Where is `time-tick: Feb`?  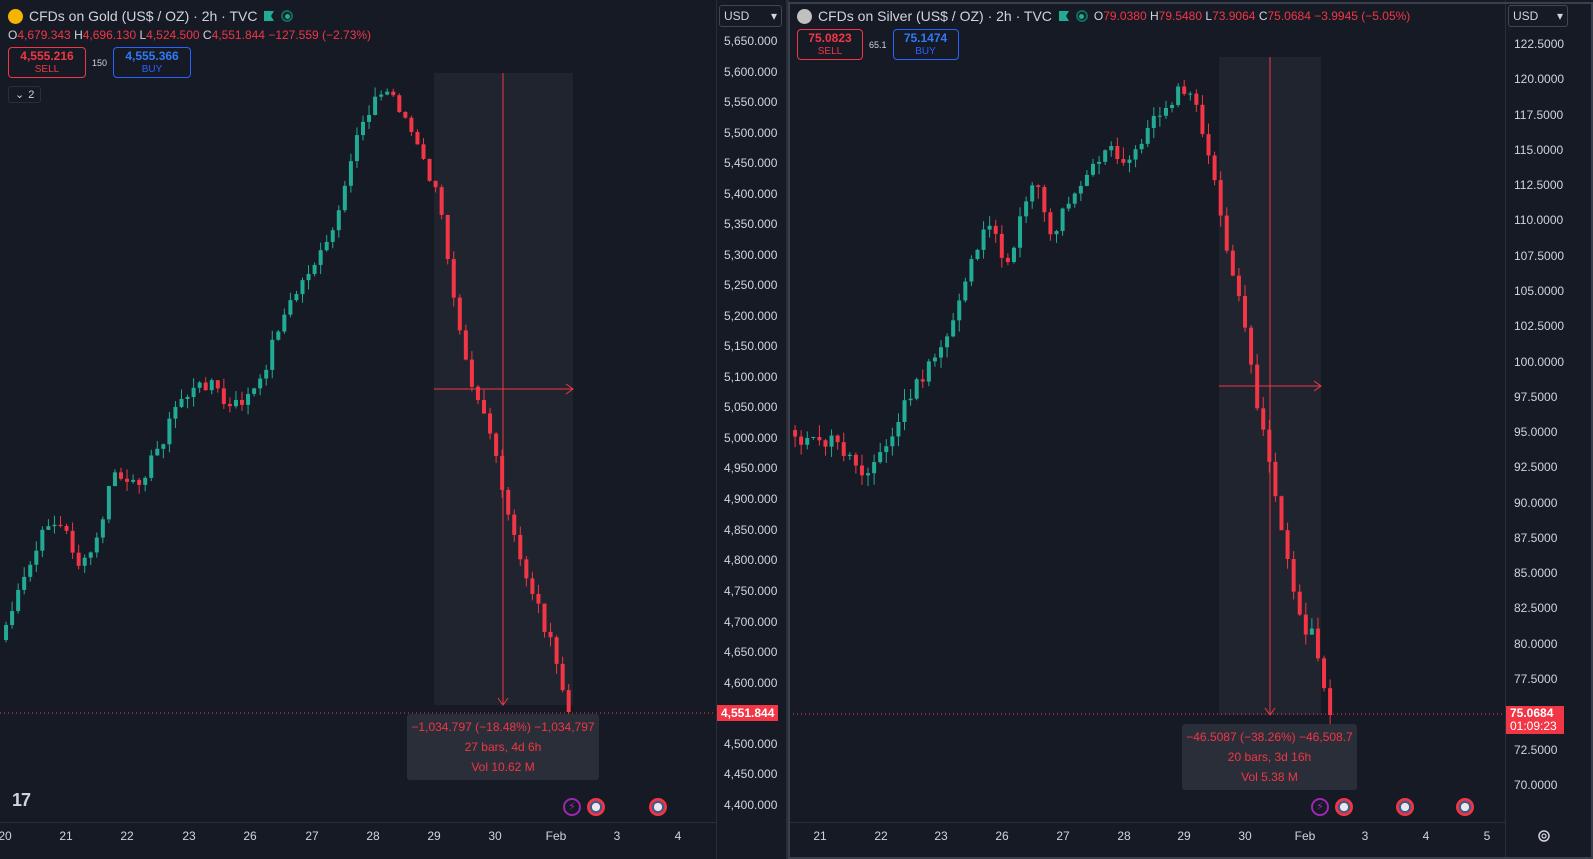
time-tick: Feb is located at coordinates (1305, 836).